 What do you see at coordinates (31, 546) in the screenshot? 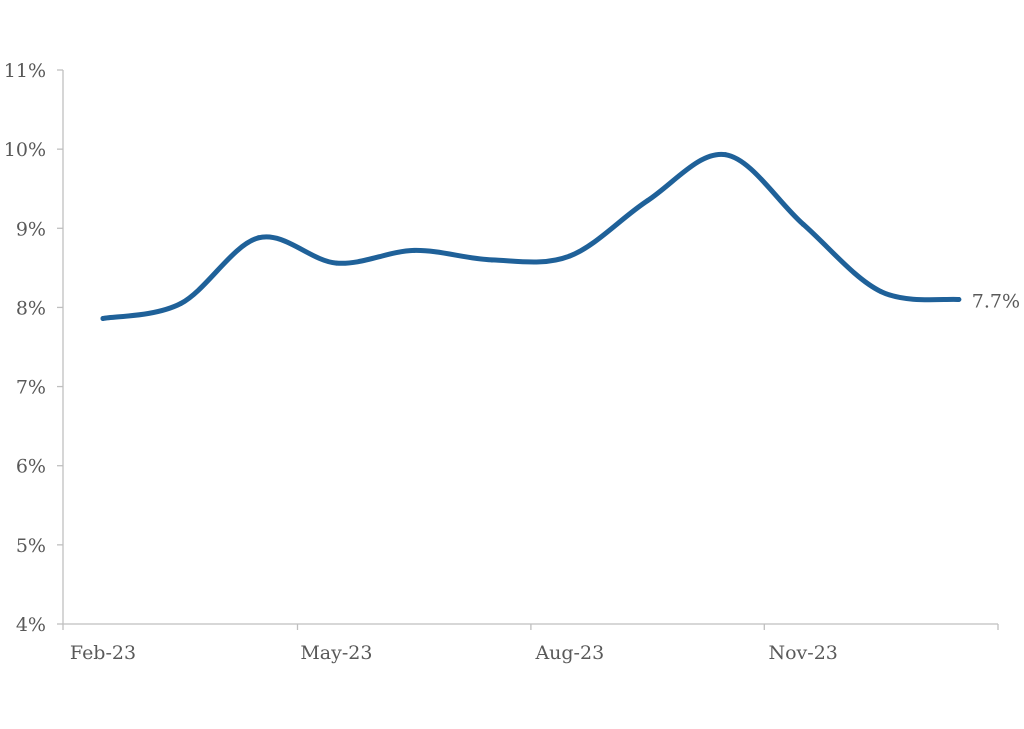
I see `y-tick-label: 5%` at bounding box center [31, 546].